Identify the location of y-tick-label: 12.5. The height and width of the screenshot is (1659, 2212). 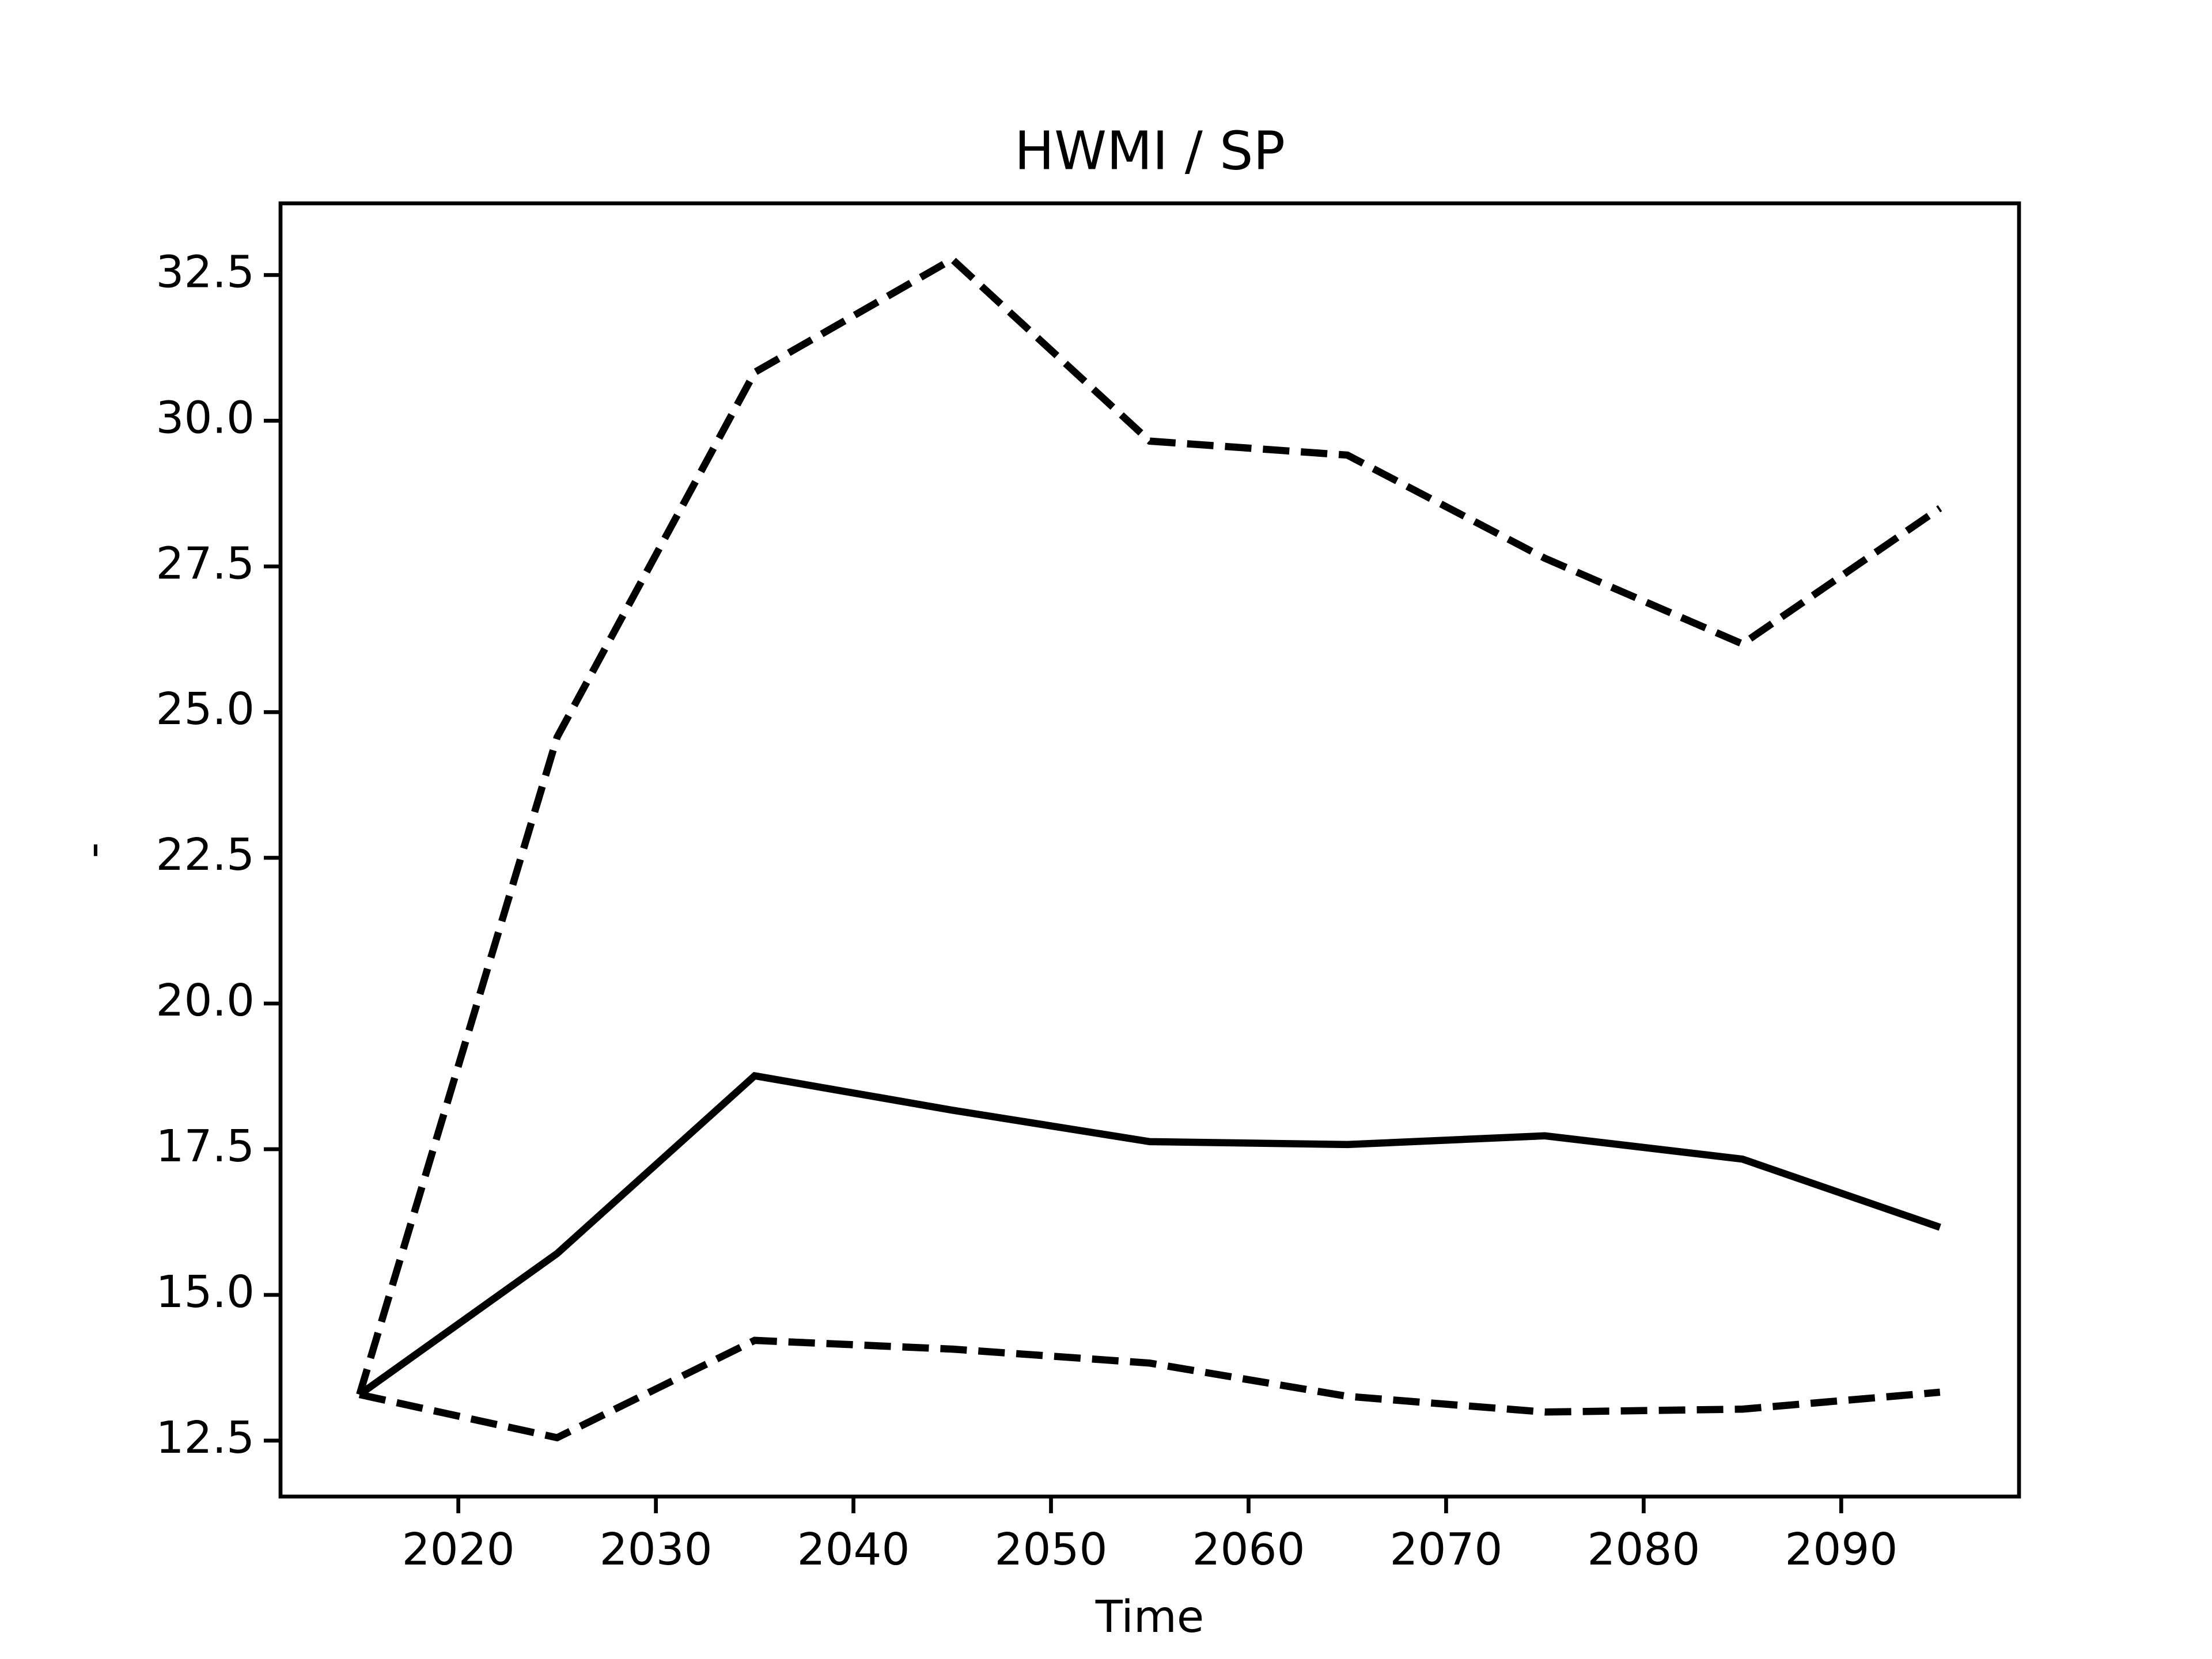
(205, 1438).